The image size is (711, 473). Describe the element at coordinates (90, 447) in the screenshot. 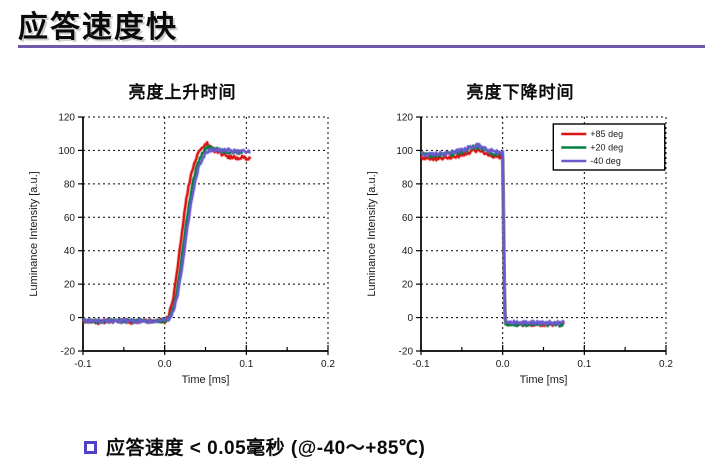

I see `bullet-square-icon` at that location.